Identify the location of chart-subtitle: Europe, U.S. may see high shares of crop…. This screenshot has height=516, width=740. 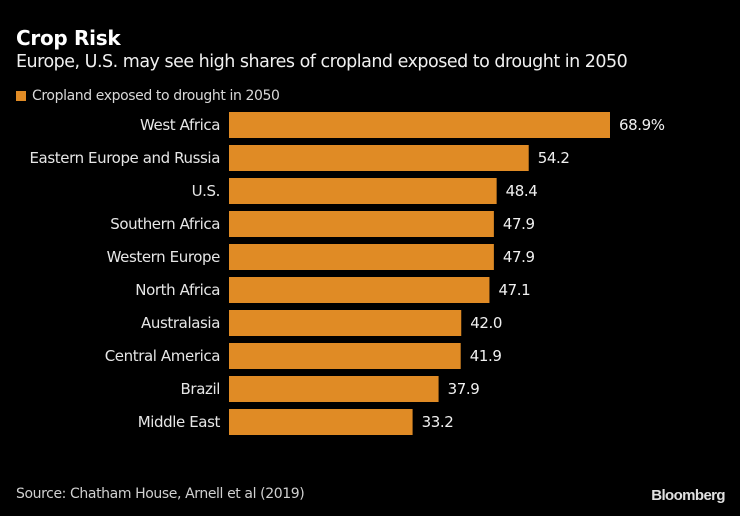
(322, 62).